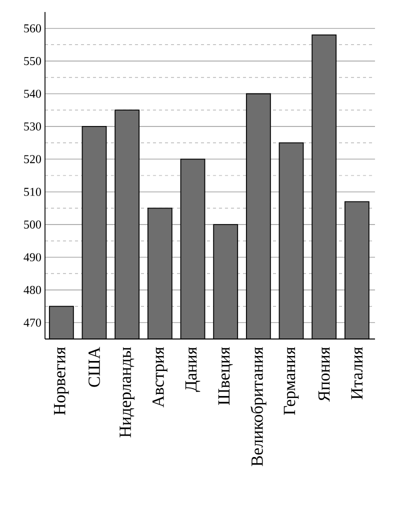 This screenshot has height=512, width=397. What do you see at coordinates (33, 159) in the screenshot?
I see `y-tick-label: 520` at bounding box center [33, 159].